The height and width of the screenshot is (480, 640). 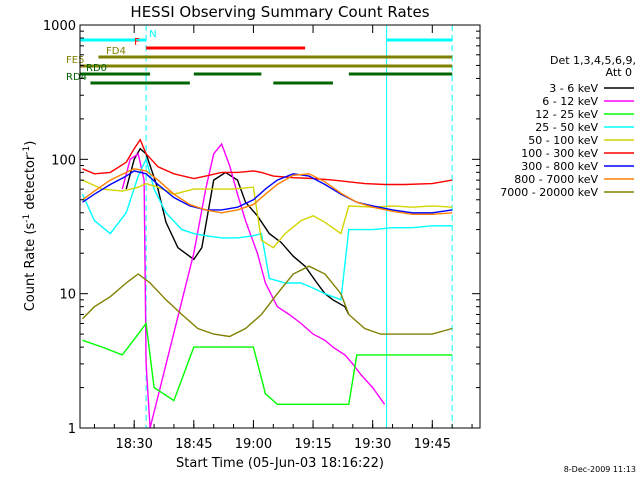 What do you see at coordinates (556, 179) in the screenshot?
I see `legend-label-7: 800 - 7000 keV` at bounding box center [556, 179].